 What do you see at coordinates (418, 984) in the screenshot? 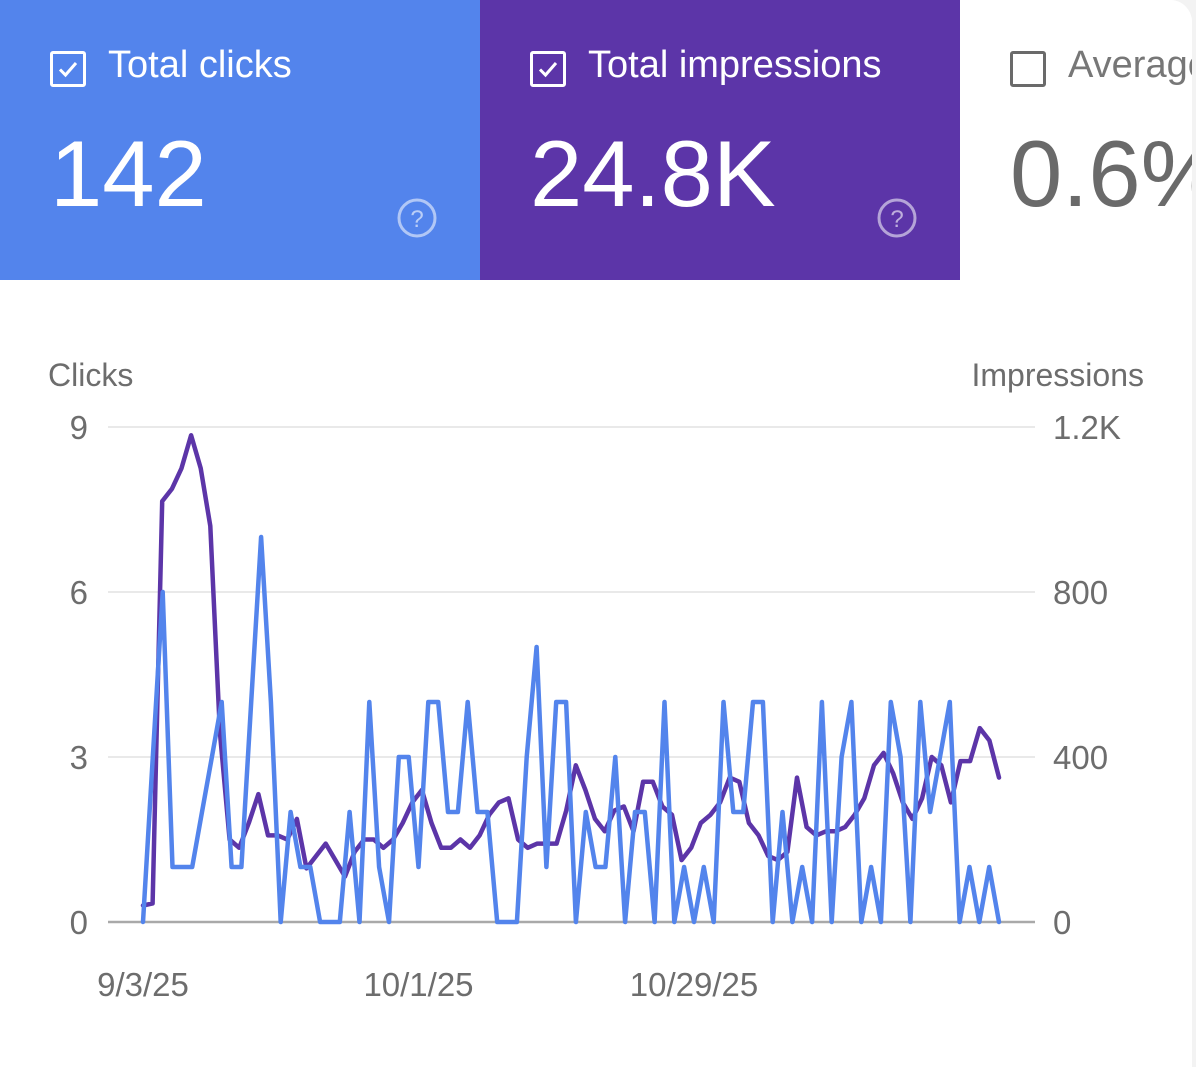
I see `x-tick-label: 10/1/25` at bounding box center [418, 984].